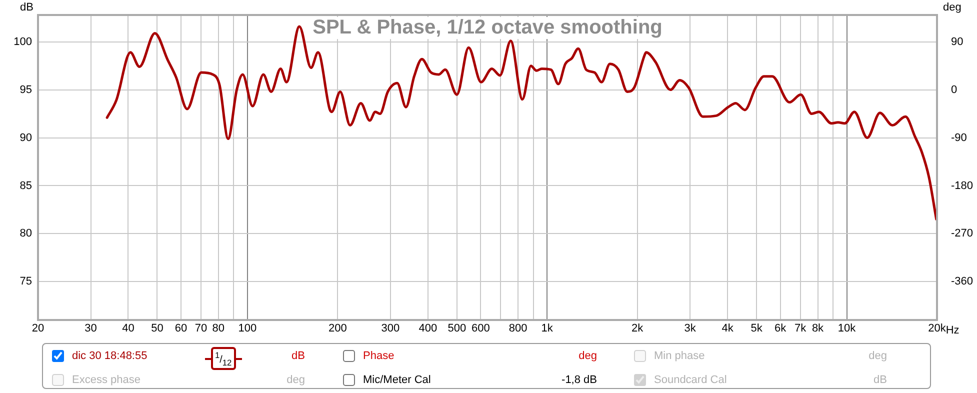  I want to click on y2-tick-label: 0, so click(954, 90).